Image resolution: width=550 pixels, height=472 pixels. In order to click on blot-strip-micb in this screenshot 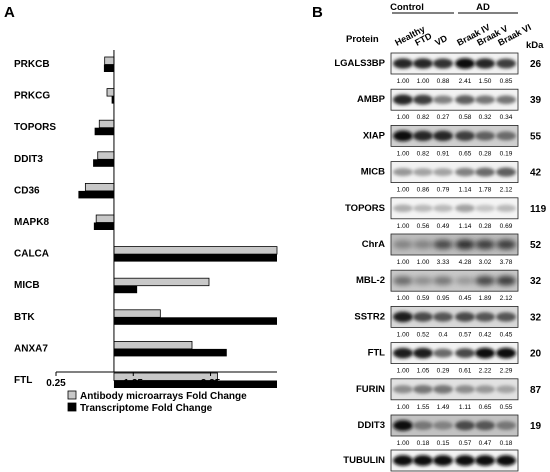, I will do `click(454, 172)`.